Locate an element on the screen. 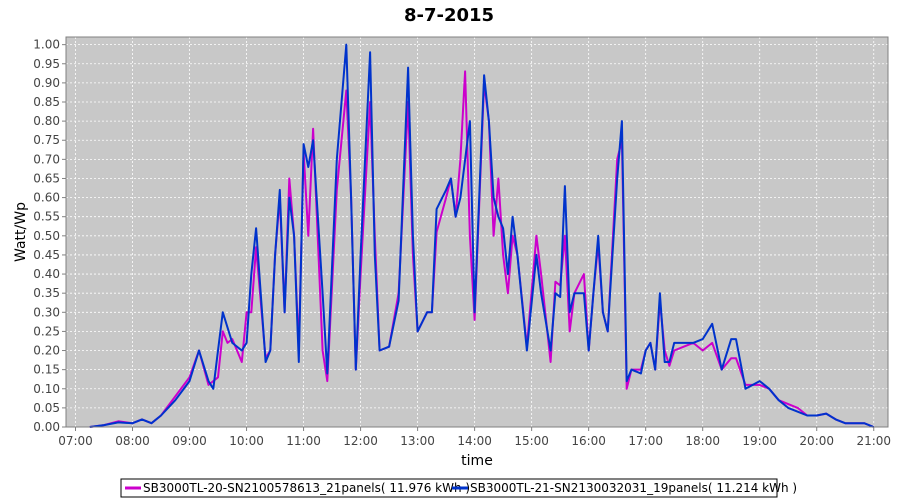 This screenshot has width=900, height=500. y-tick-label: 0.10 is located at coordinates (46, 389).